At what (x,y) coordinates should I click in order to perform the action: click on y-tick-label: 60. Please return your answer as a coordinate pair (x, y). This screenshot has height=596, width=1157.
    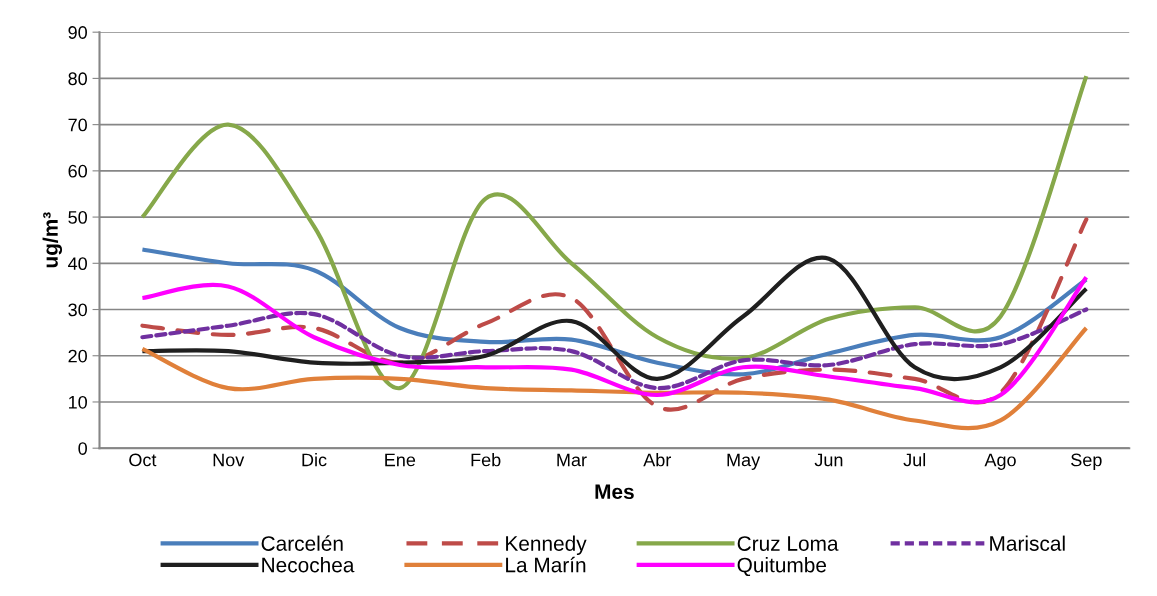
    Looking at the image, I should click on (77, 171).